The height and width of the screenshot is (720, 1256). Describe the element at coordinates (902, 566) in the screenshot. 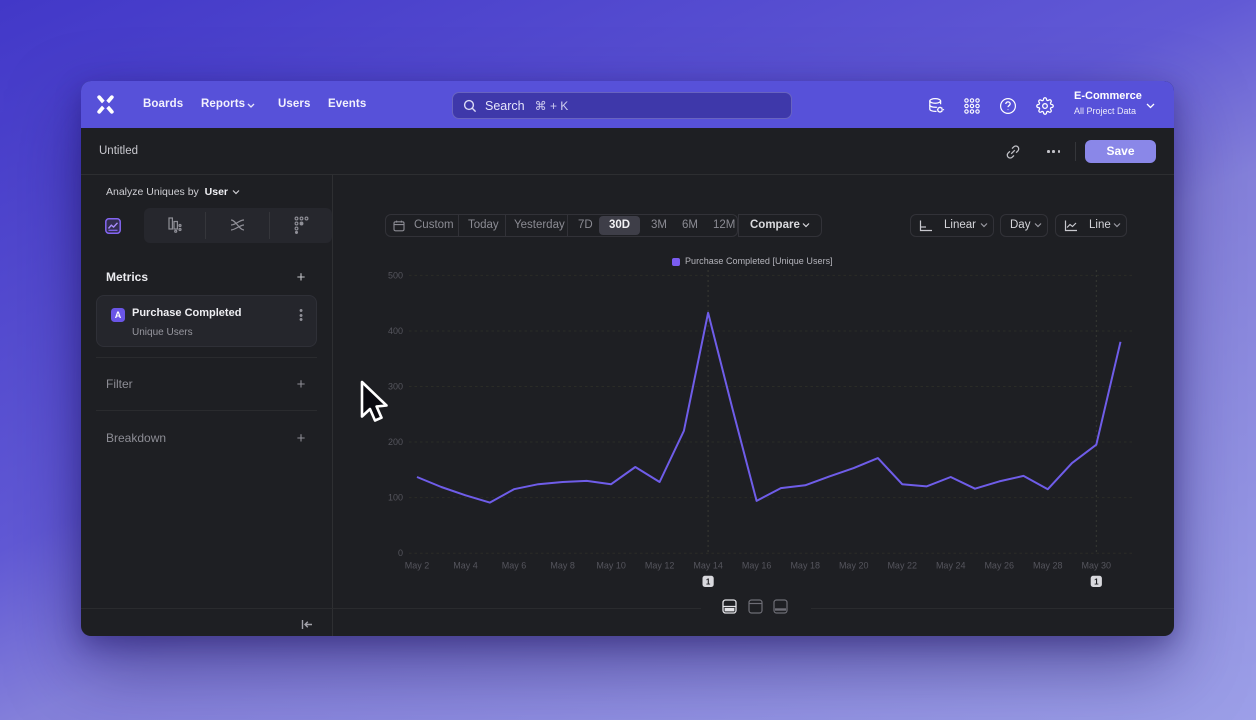

I see `svg-text: May 22` at that location.